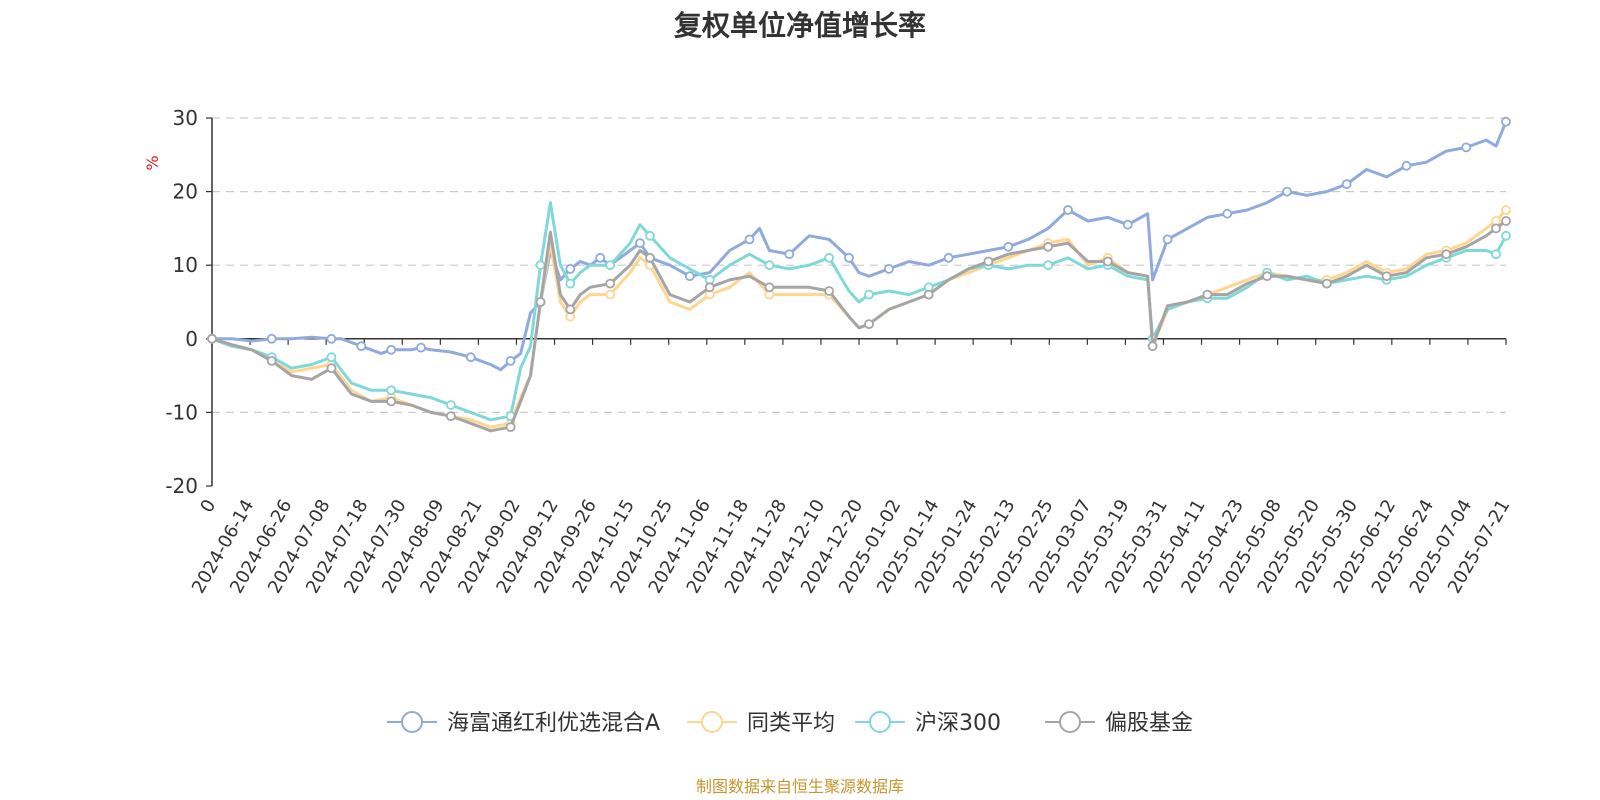 The height and width of the screenshot is (800, 1600). What do you see at coordinates (185, 192) in the screenshot?
I see `y-tick-label: 20` at bounding box center [185, 192].